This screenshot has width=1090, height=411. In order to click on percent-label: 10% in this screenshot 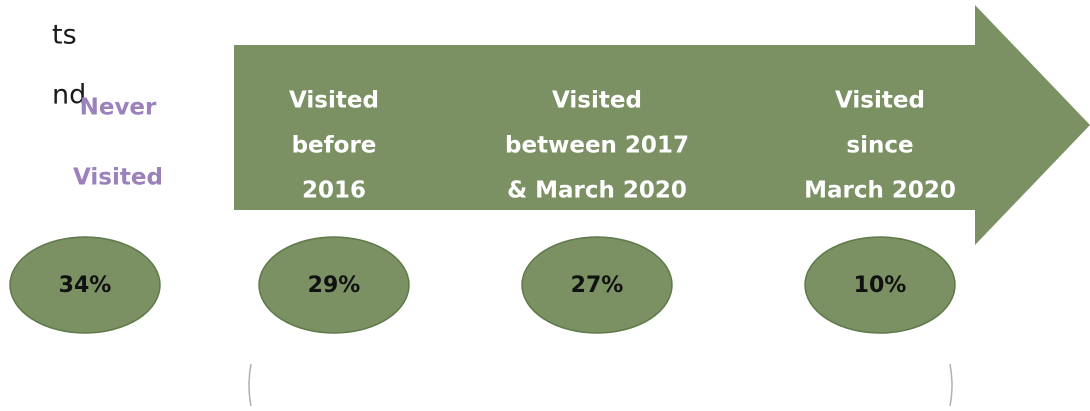, I will do `click(880, 285)`.